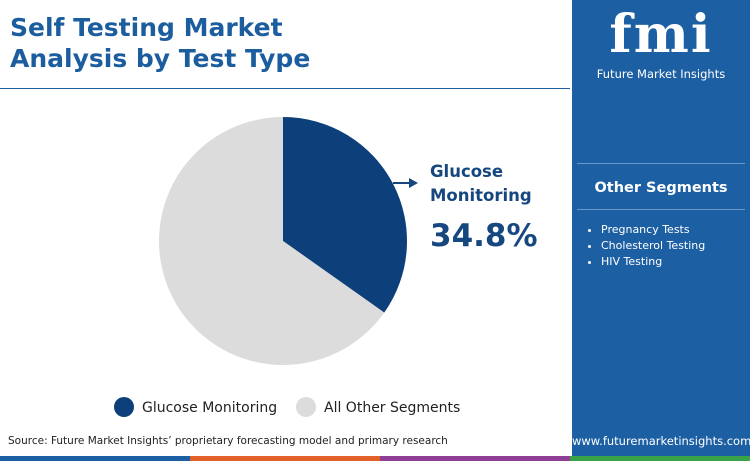 The width and height of the screenshot is (750, 461). What do you see at coordinates (661, 441) in the screenshot?
I see `website: www.futuremarketinsights.com` at bounding box center [661, 441].